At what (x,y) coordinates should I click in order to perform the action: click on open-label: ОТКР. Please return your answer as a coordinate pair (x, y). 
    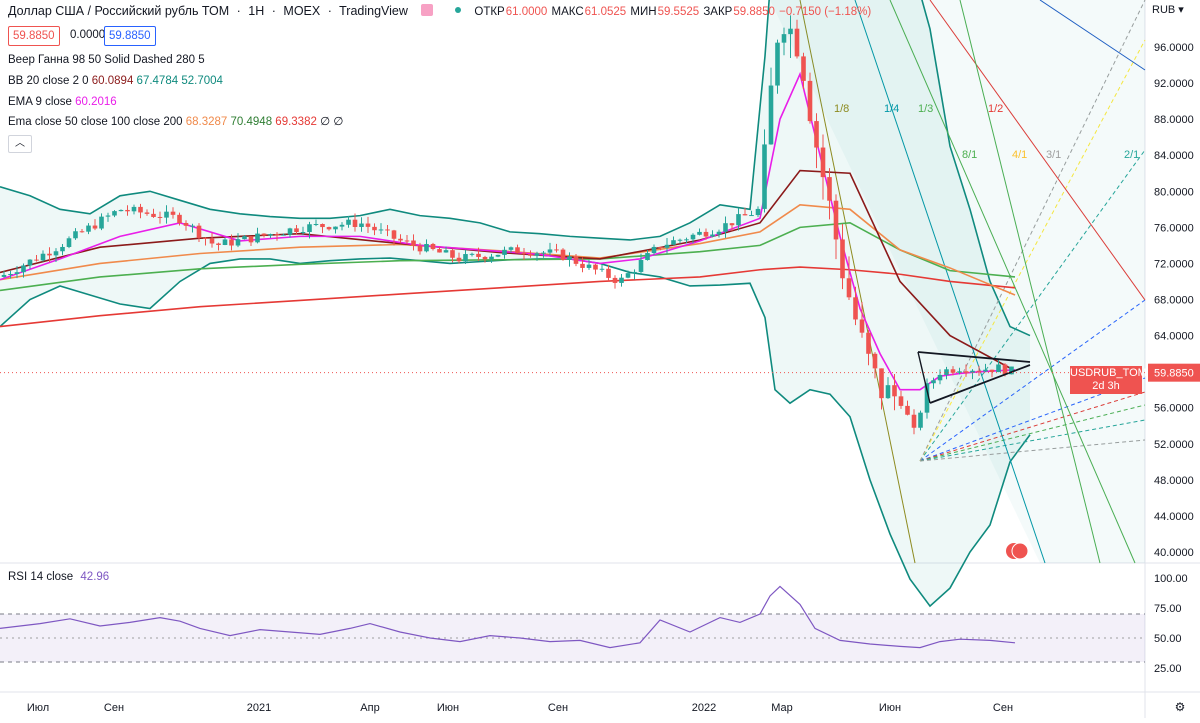
    Looking at the image, I should click on (489, 12).